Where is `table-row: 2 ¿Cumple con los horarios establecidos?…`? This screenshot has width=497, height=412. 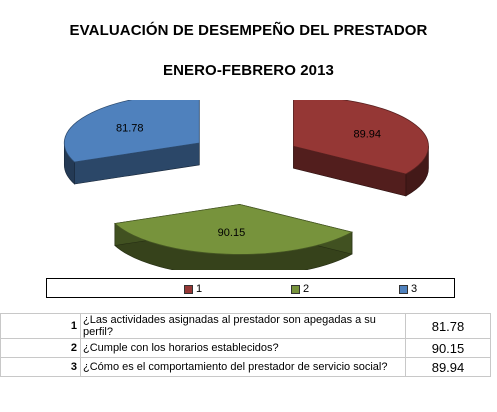 table-row: 2 ¿Cumple con los horarios establecidos?… is located at coordinates (245, 348).